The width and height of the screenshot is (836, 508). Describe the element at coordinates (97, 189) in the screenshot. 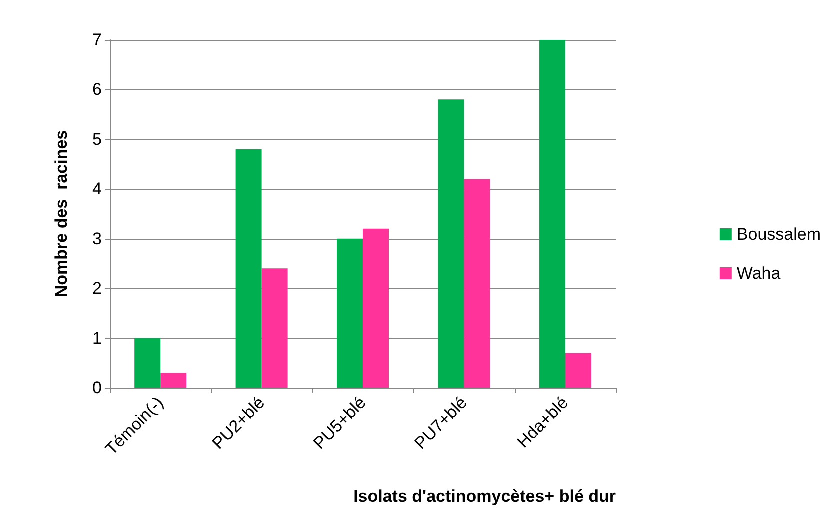

I see `y-tick-label: 4` at that location.